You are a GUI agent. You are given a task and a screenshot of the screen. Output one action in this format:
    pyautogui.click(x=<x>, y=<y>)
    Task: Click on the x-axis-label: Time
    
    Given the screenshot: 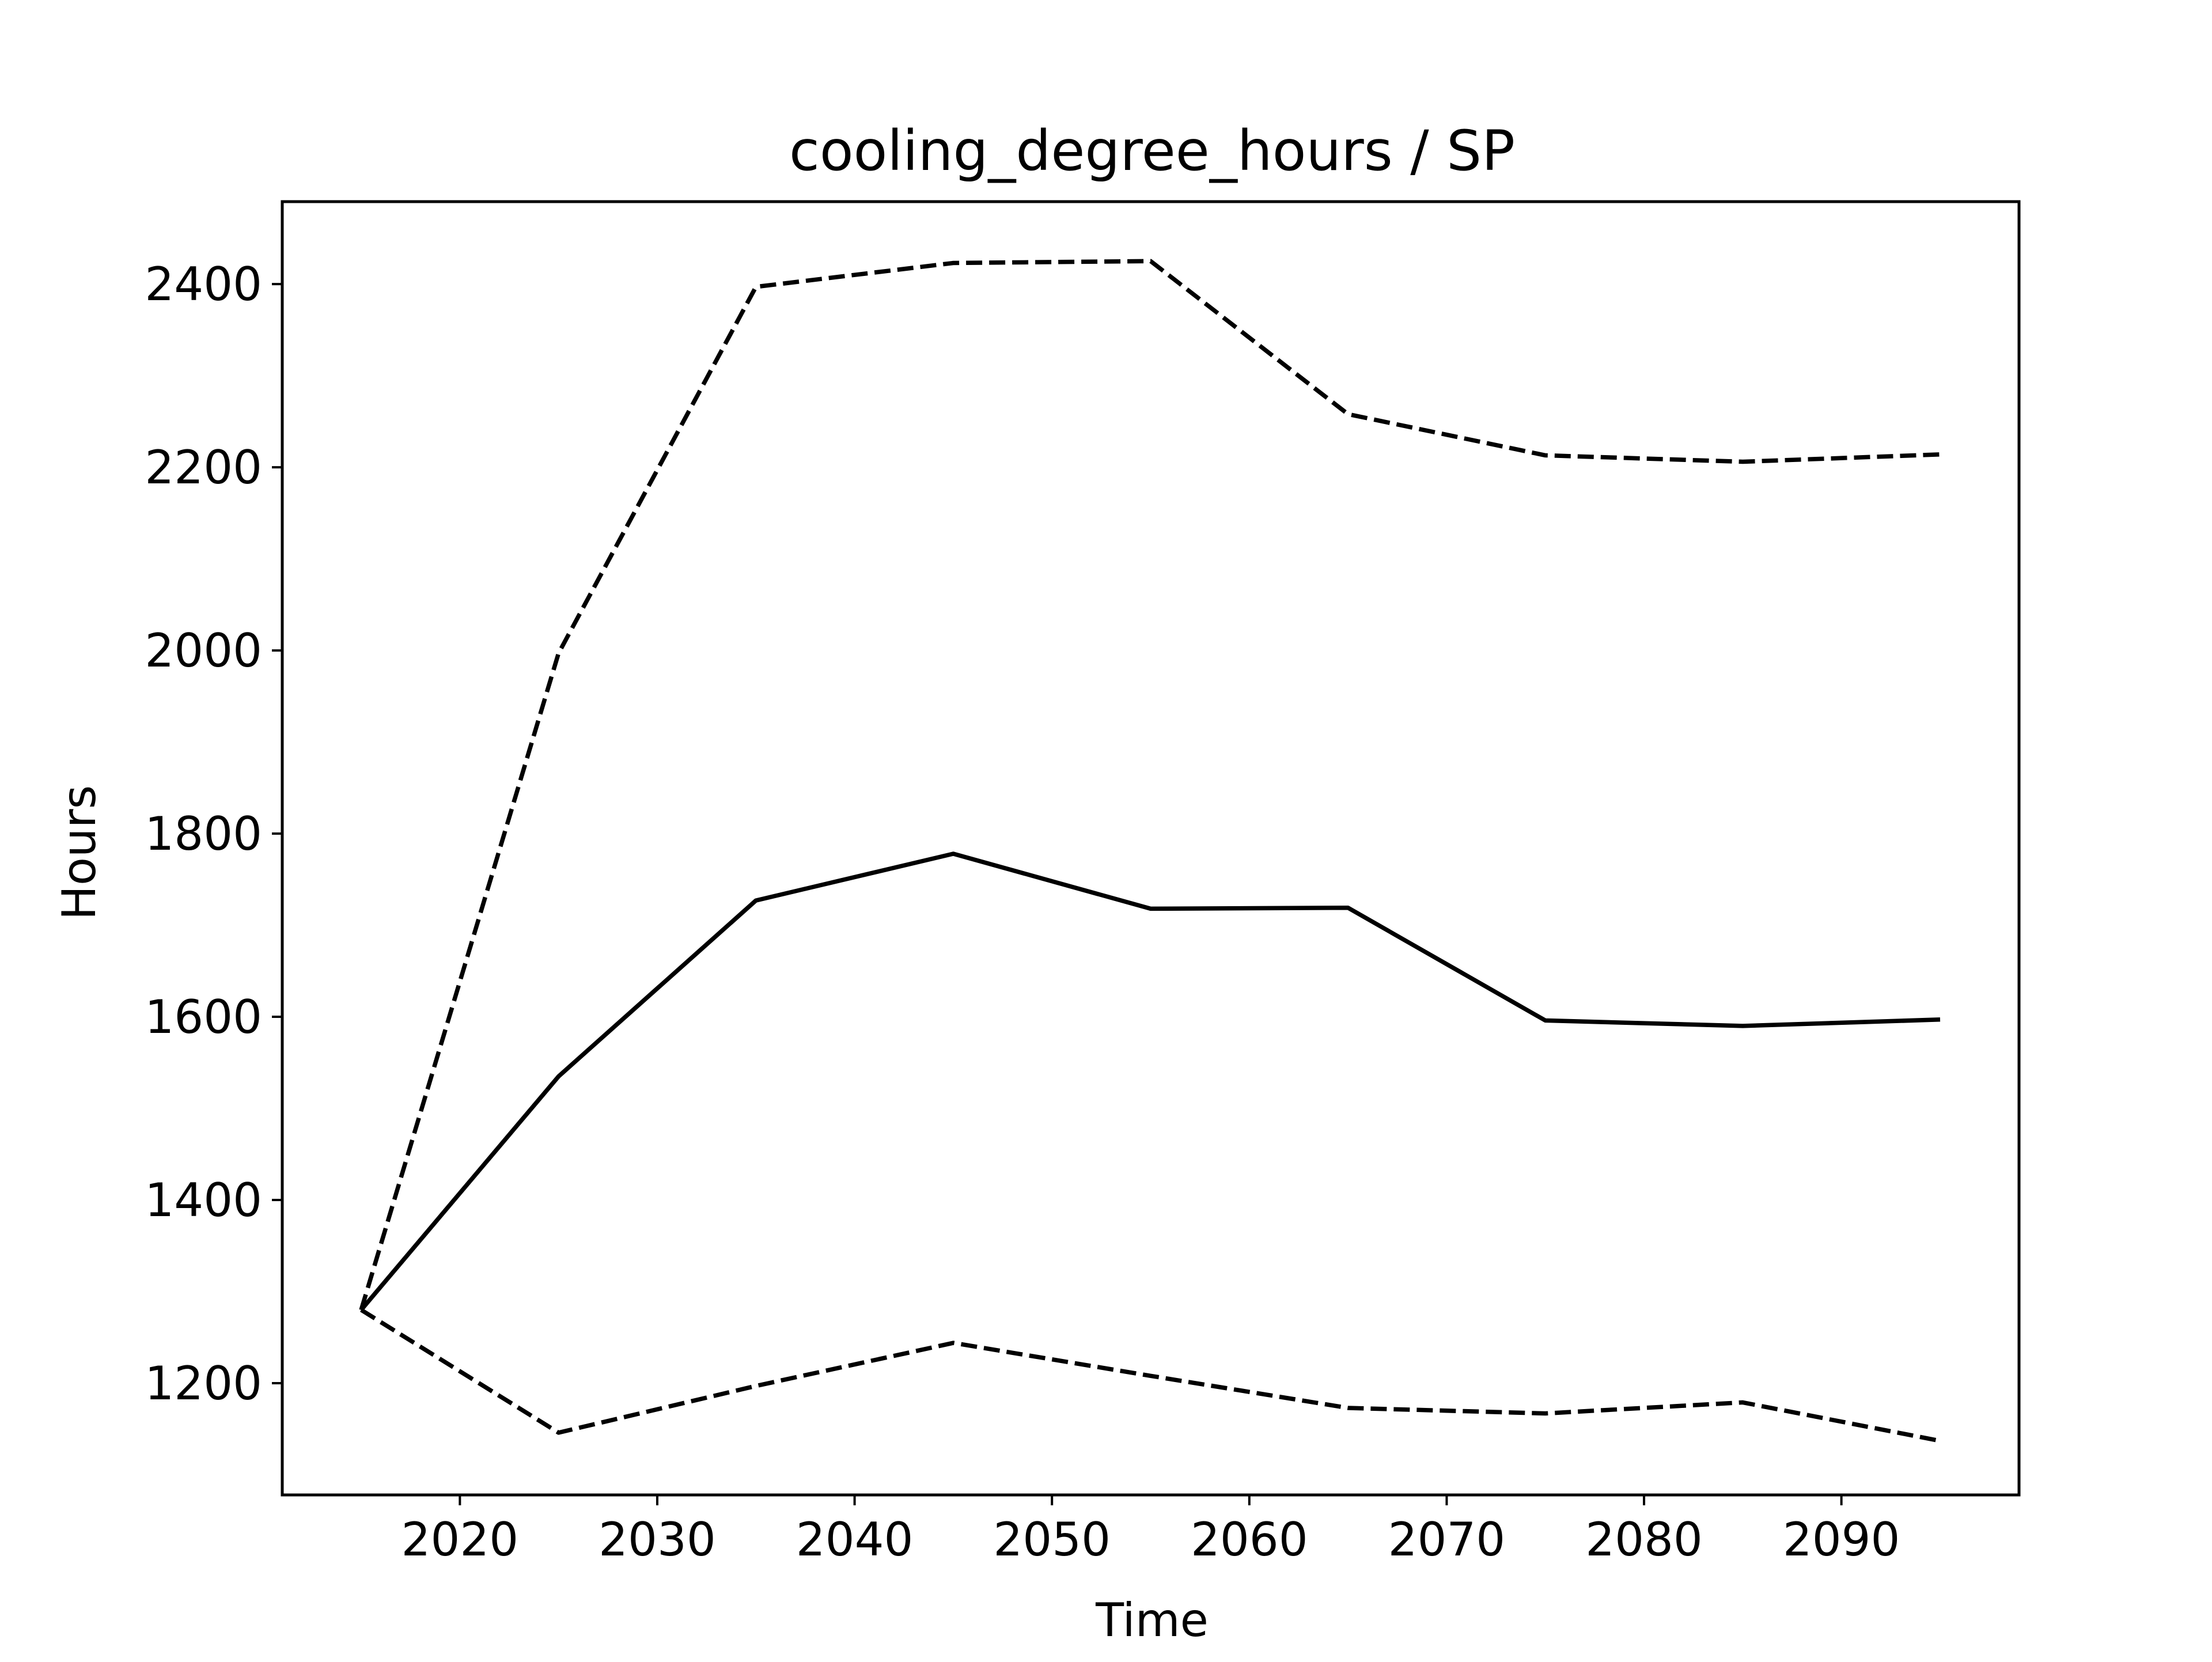 What is the action you would take?
    pyautogui.click(x=1152, y=1620)
    